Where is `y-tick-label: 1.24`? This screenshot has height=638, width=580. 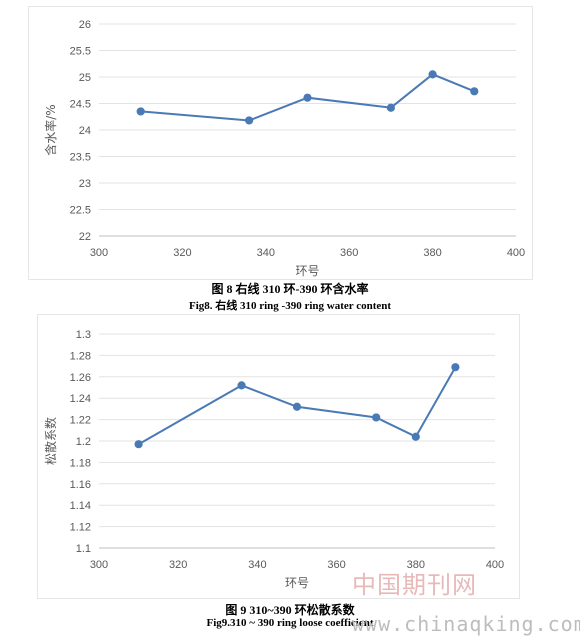
y-tick-label: 1.24 is located at coordinates (80, 399).